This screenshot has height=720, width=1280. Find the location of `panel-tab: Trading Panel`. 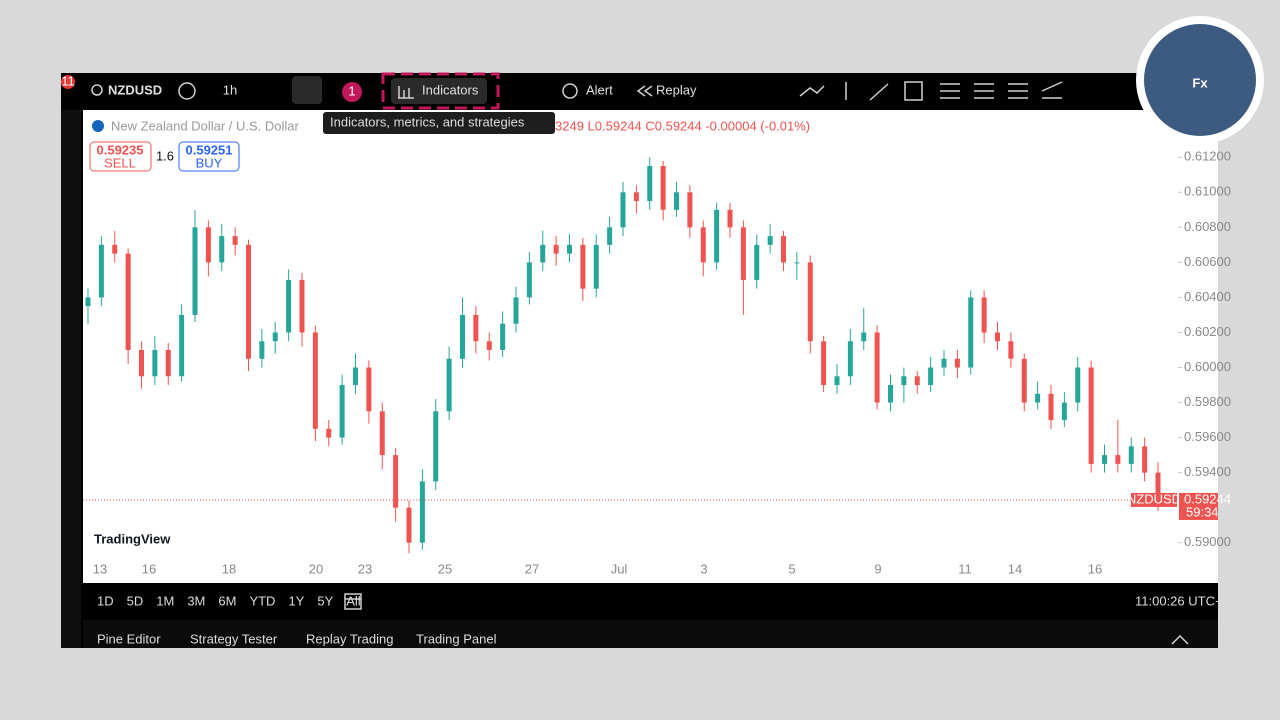

panel-tab: Trading Panel is located at coordinates (456, 638).